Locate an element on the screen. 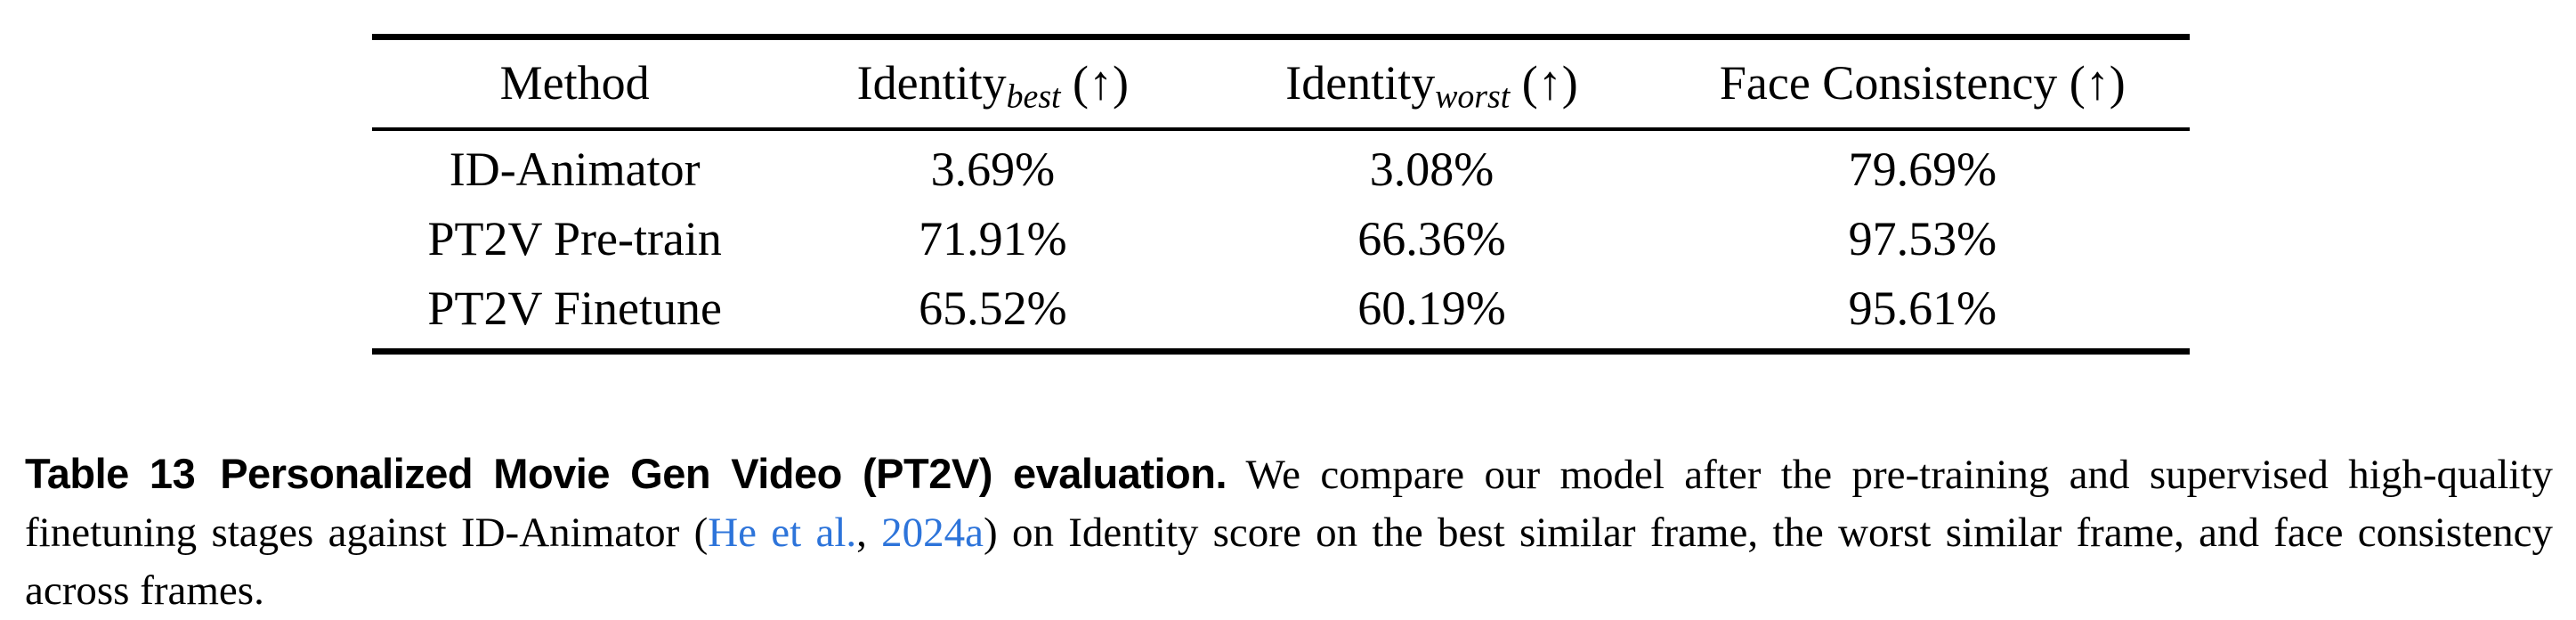  identity-worst-cell: 3.08% is located at coordinates (1432, 169).